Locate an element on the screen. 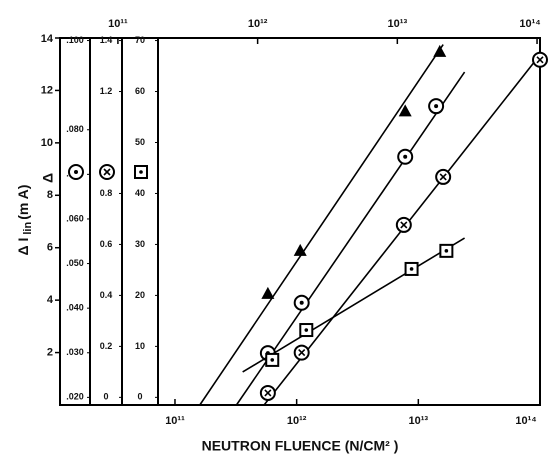  y-tick-label: 2 is located at coordinates (50, 352).